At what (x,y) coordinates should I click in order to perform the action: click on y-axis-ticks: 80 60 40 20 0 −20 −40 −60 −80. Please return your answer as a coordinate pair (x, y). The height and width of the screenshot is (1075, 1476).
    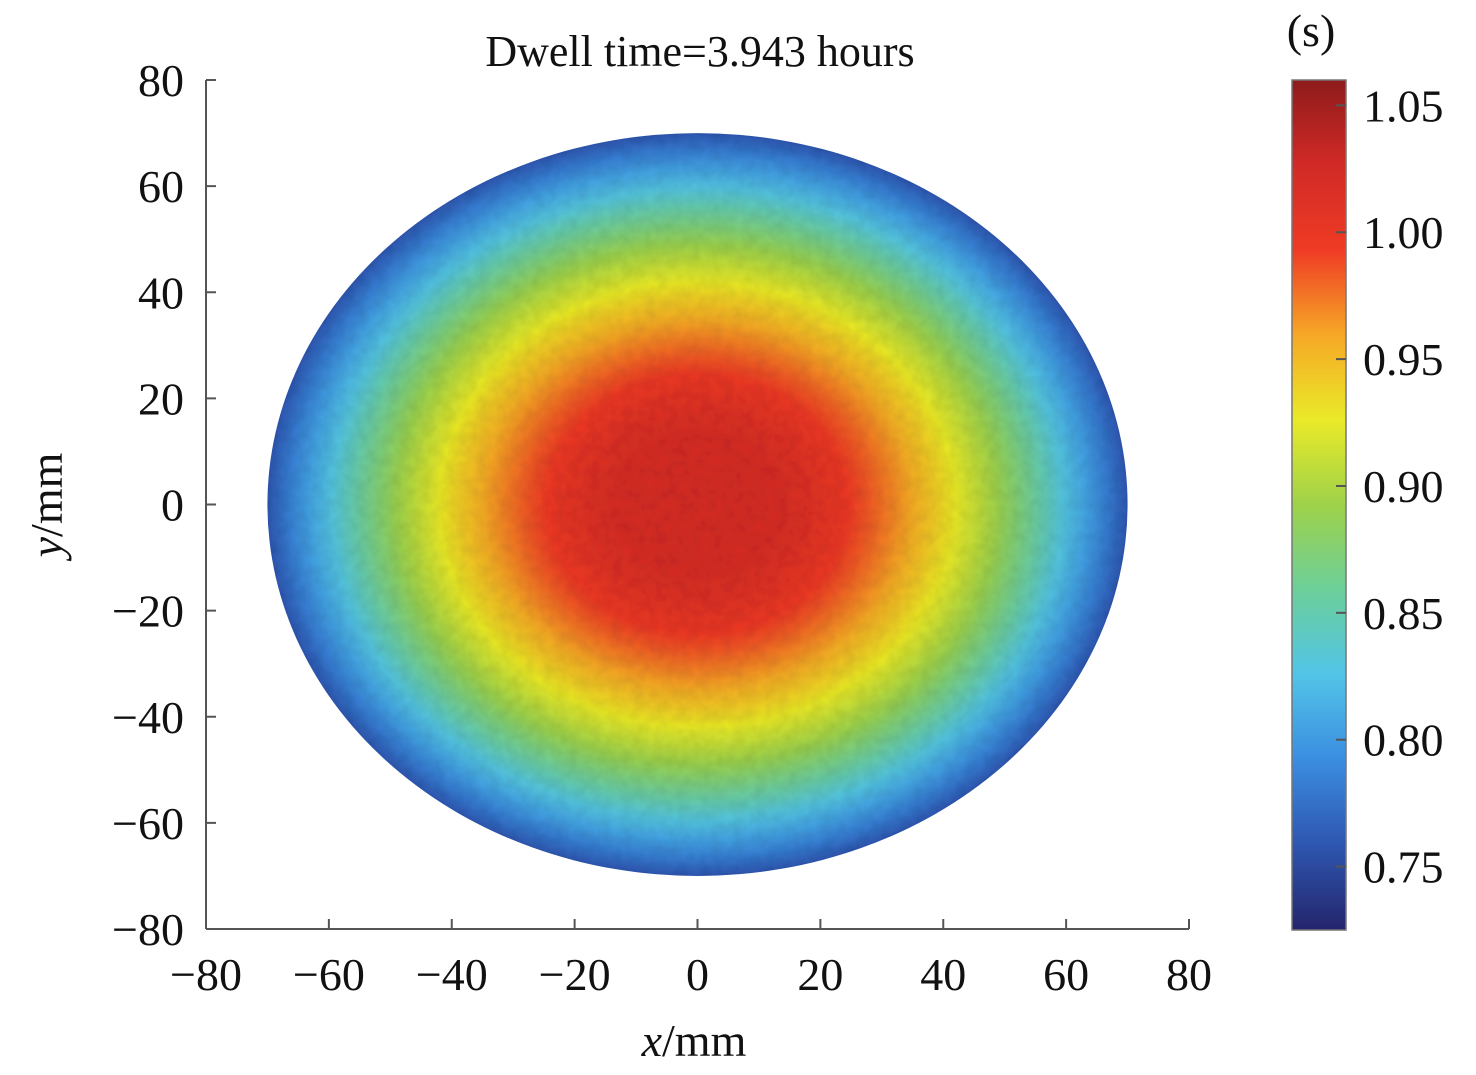
    Looking at the image, I should click on (164, 505).